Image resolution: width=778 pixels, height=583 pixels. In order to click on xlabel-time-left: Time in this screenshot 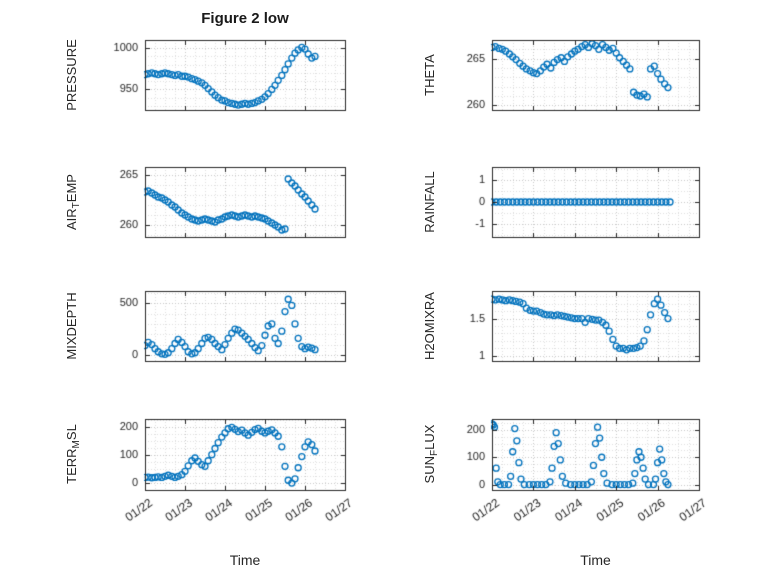, I will do `click(245, 560)`.